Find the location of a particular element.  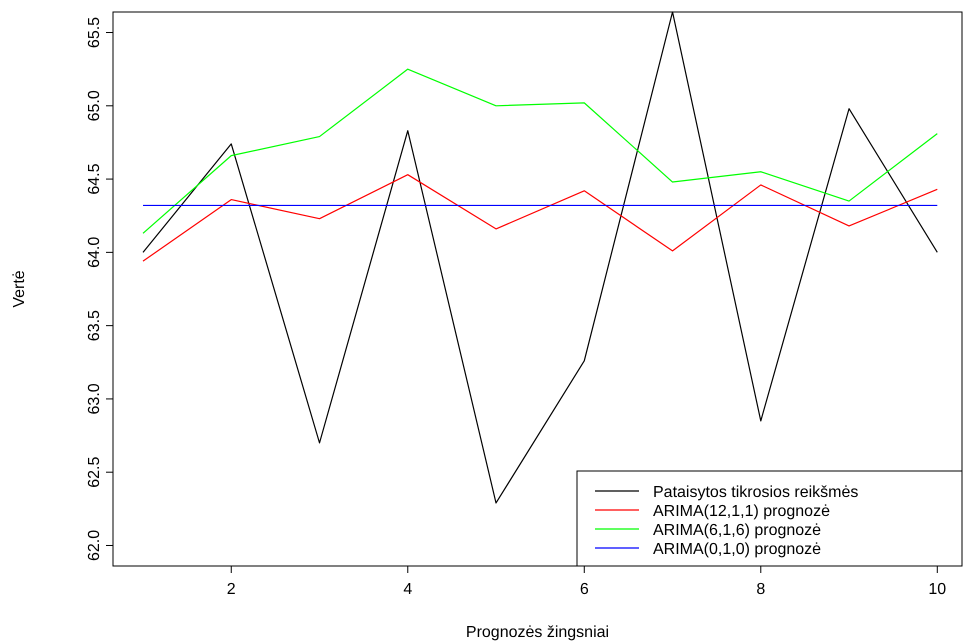

x-tick-label: 6 is located at coordinates (584, 589).